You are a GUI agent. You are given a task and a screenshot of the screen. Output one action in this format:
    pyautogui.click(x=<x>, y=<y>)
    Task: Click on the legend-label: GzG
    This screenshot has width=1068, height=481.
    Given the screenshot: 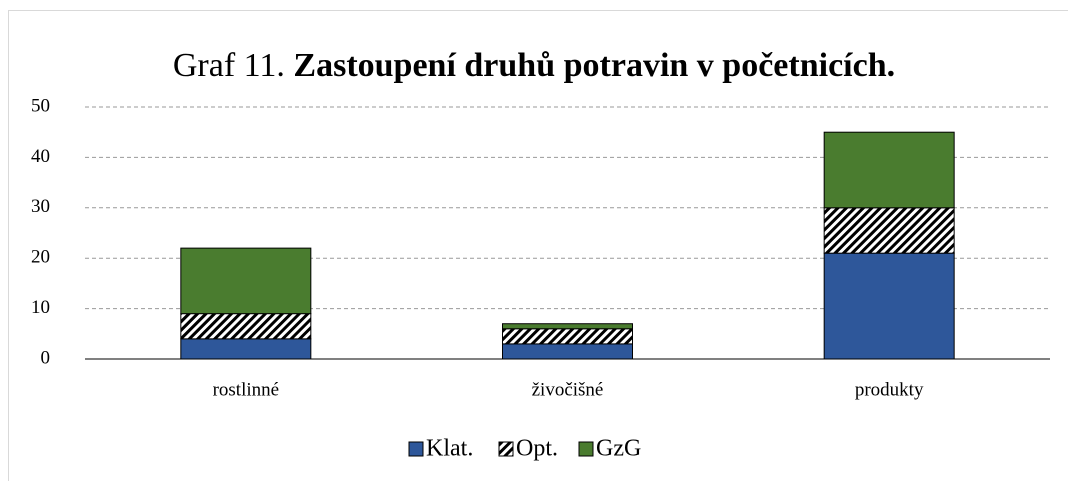 What is the action you would take?
    pyautogui.click(x=618, y=449)
    